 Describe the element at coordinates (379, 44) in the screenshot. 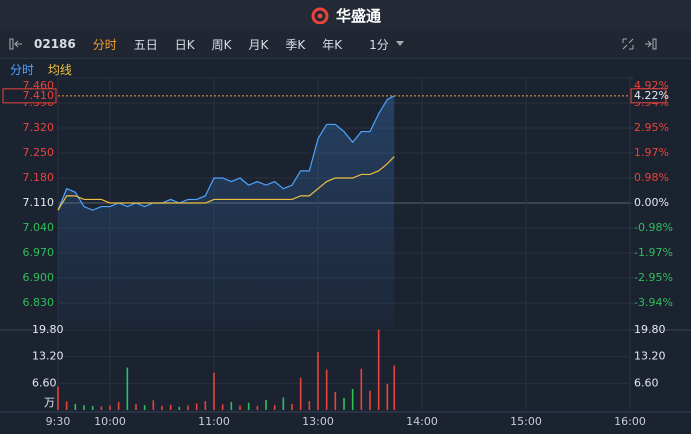

I see `tab: 1分` at that location.